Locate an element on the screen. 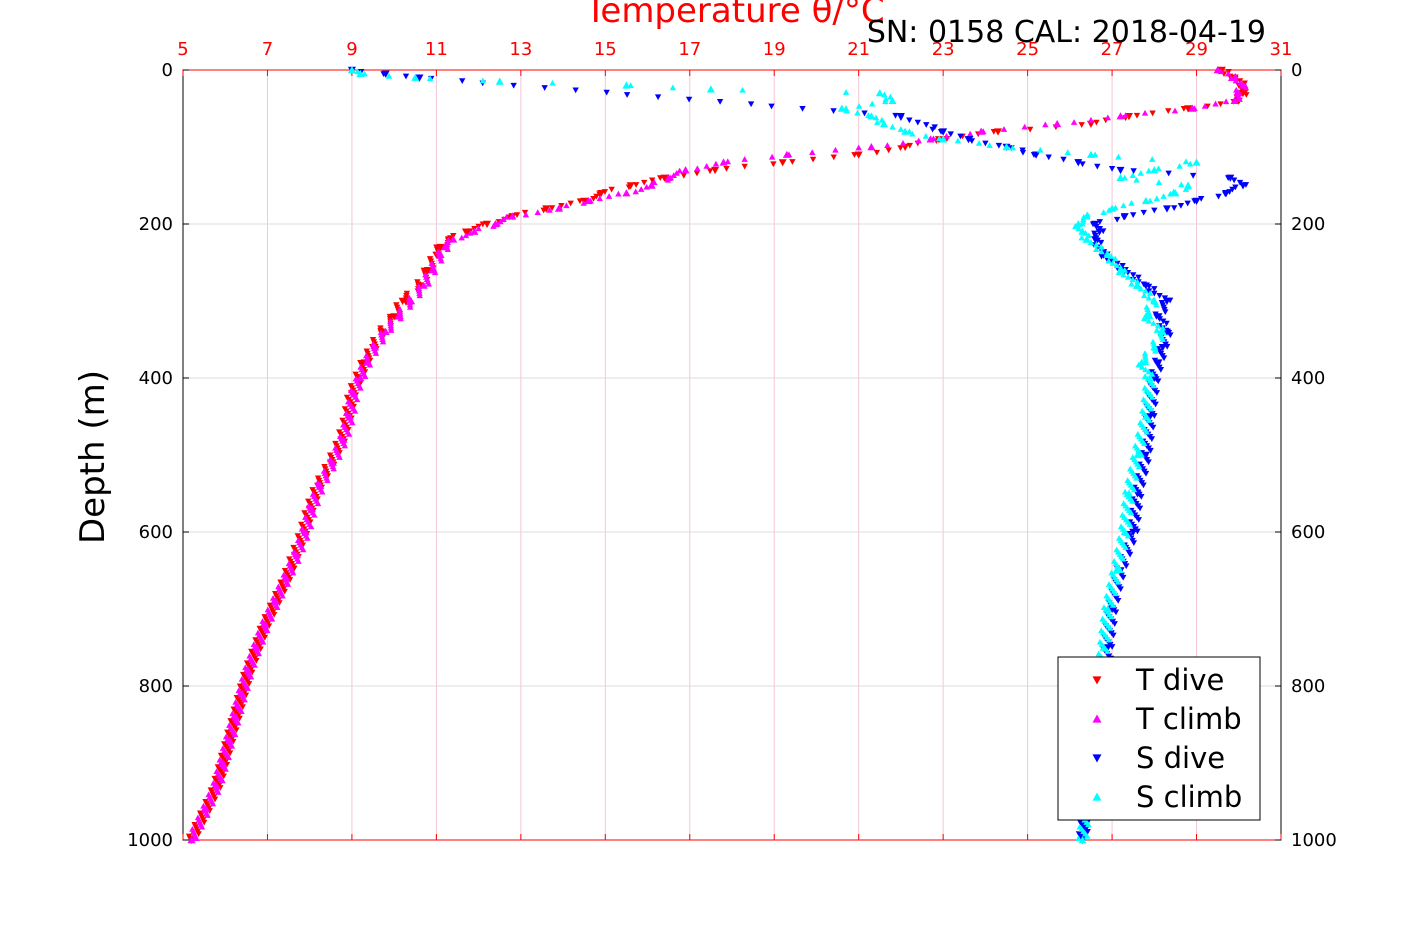 This screenshot has height=945, width=1417. x-tick-label: 19 is located at coordinates (774, 49).